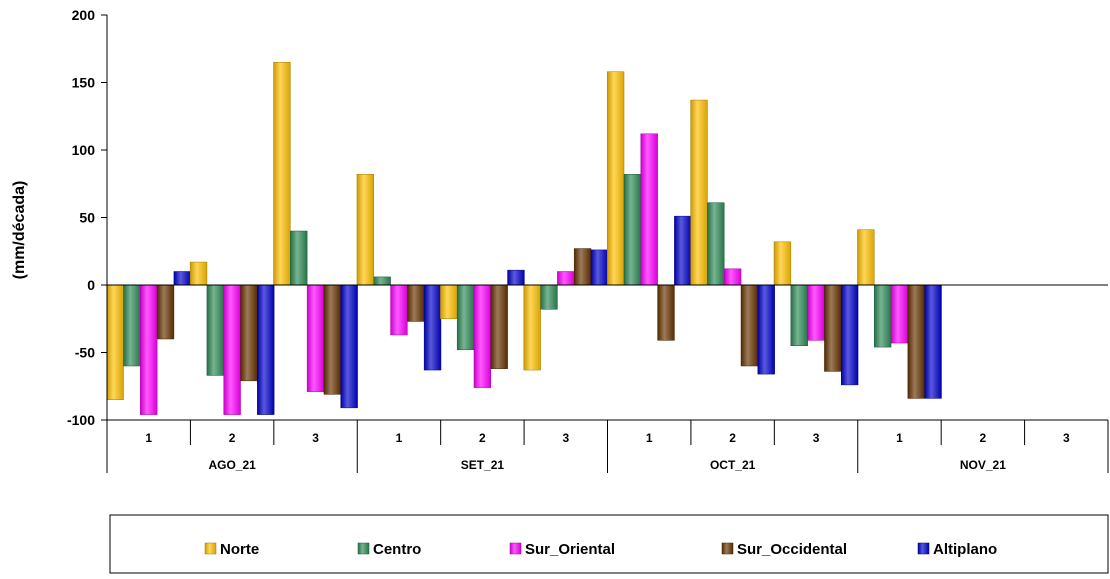  Describe the element at coordinates (965, 549) in the screenshot. I see `legend-label-altiplano: Altiplano` at that location.